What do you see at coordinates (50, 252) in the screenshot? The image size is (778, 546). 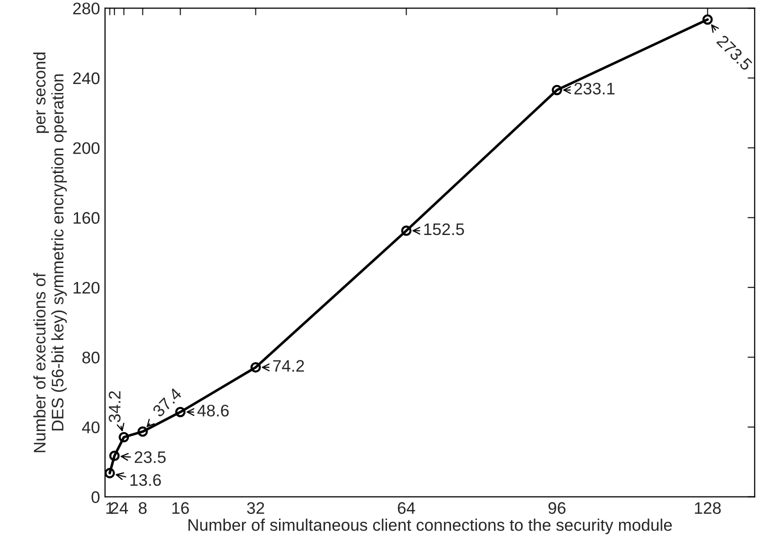 I see `y-axis-title: Number of executions of per second DES (56-bit key) symmetric encryption operation` at bounding box center [50, 252].